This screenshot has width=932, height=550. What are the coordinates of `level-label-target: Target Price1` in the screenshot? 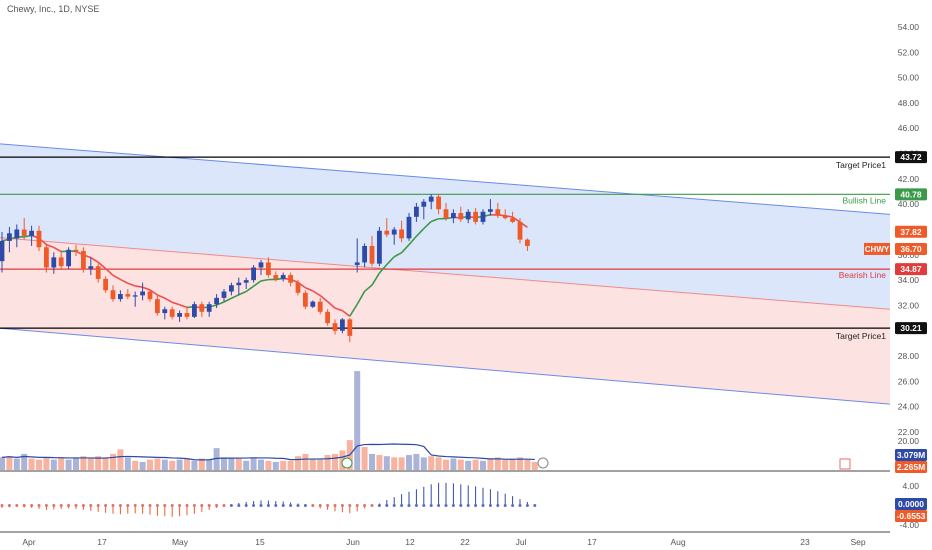 It's located at (861, 336).